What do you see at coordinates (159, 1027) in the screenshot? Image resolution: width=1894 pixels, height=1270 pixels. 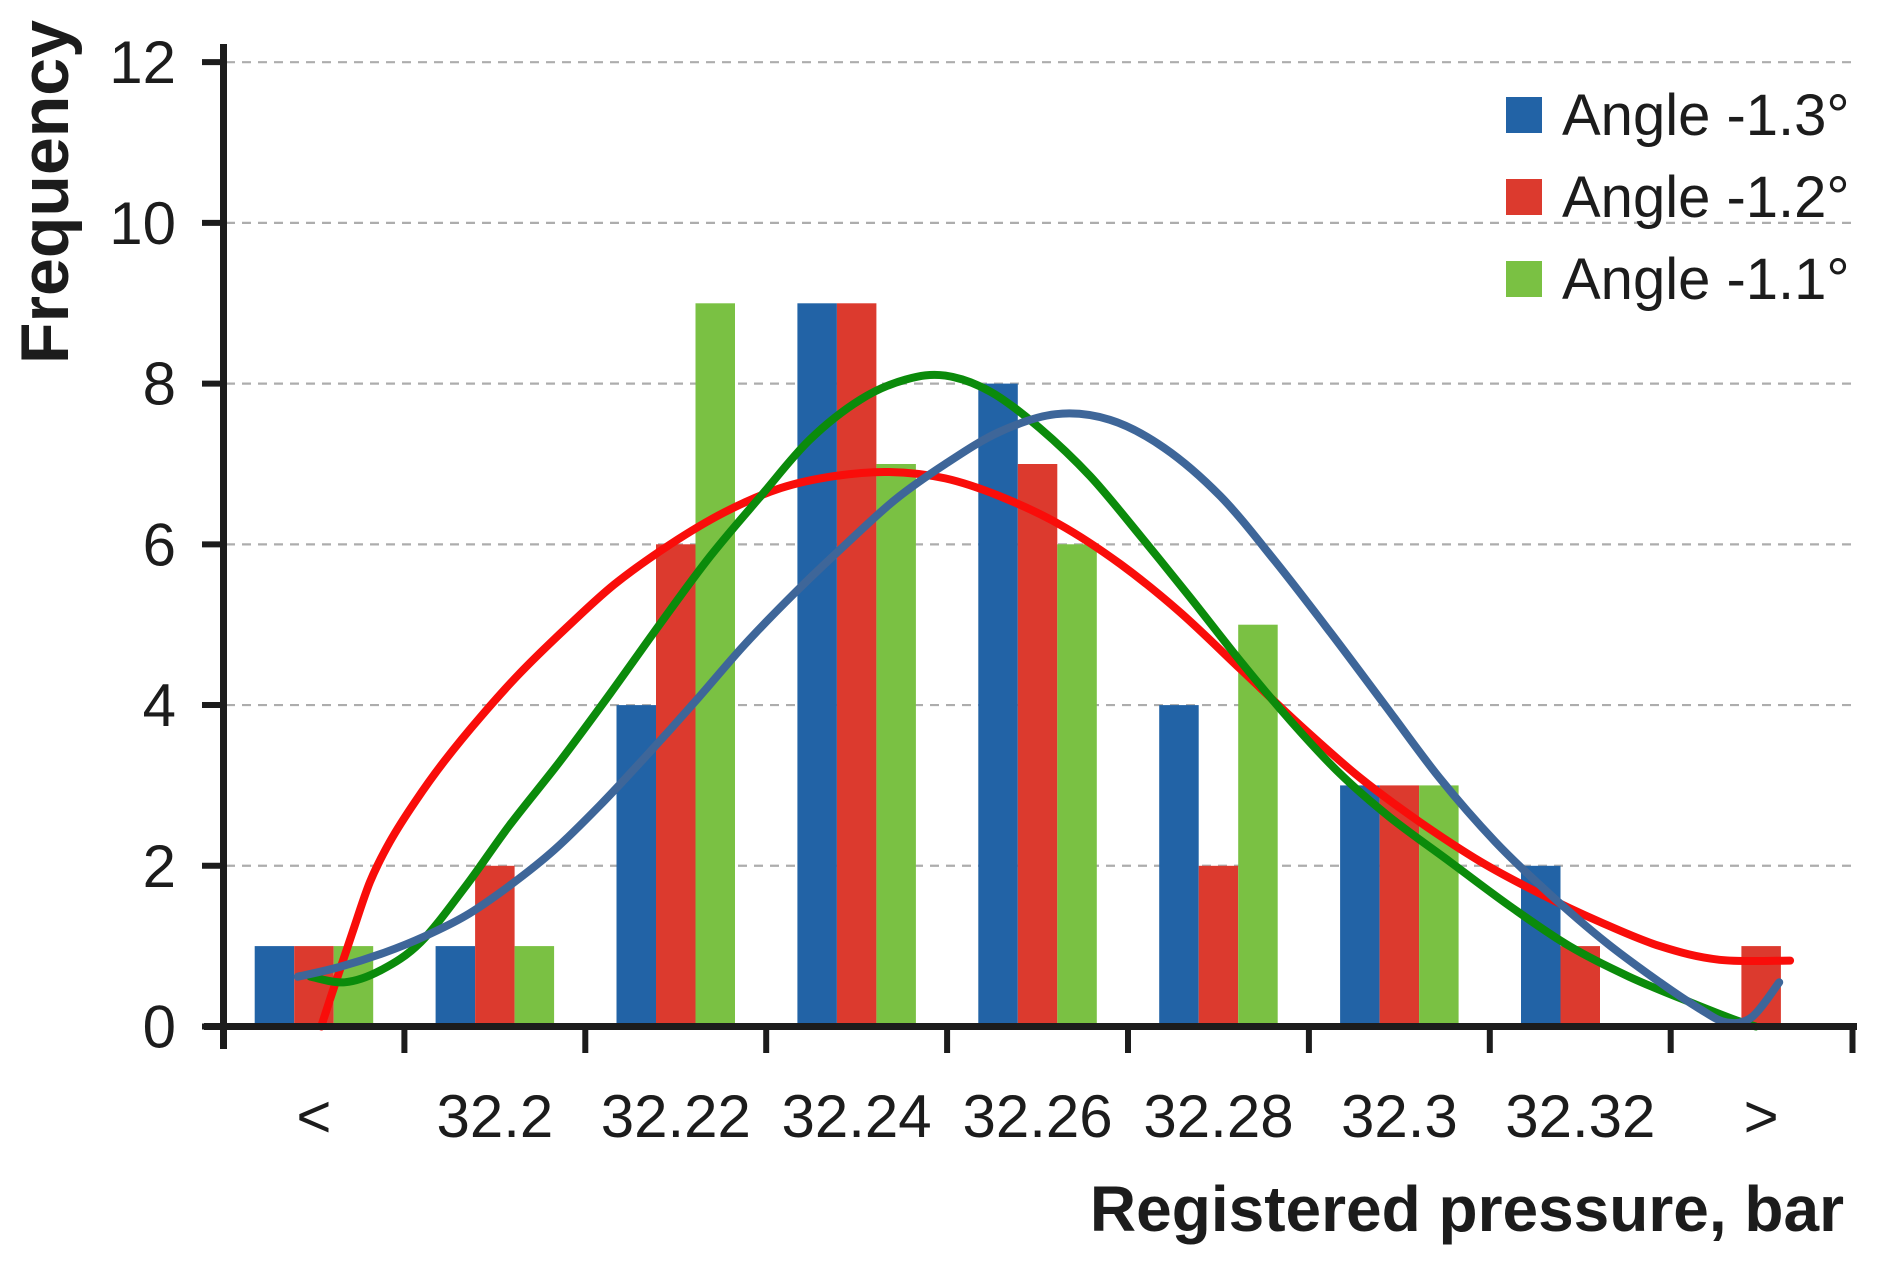 I see `y-tick-label: 0` at bounding box center [159, 1027].